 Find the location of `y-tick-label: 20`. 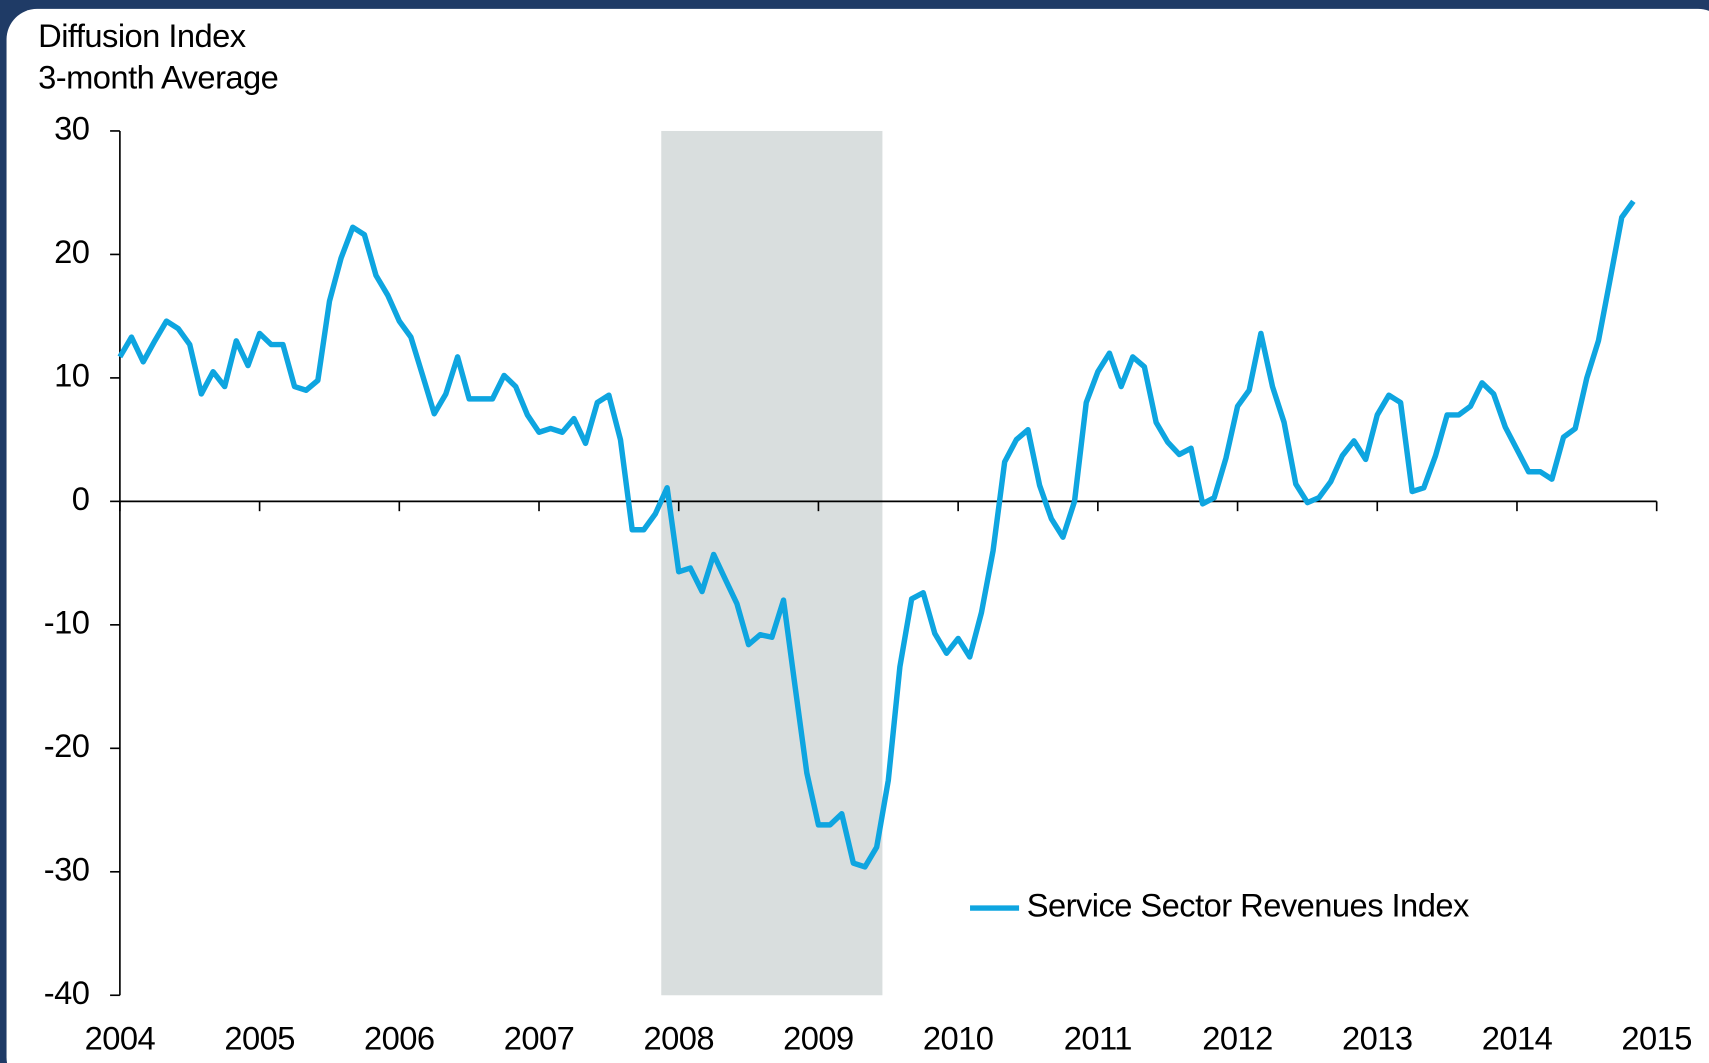

y-tick-label: 20 is located at coordinates (71, 251).